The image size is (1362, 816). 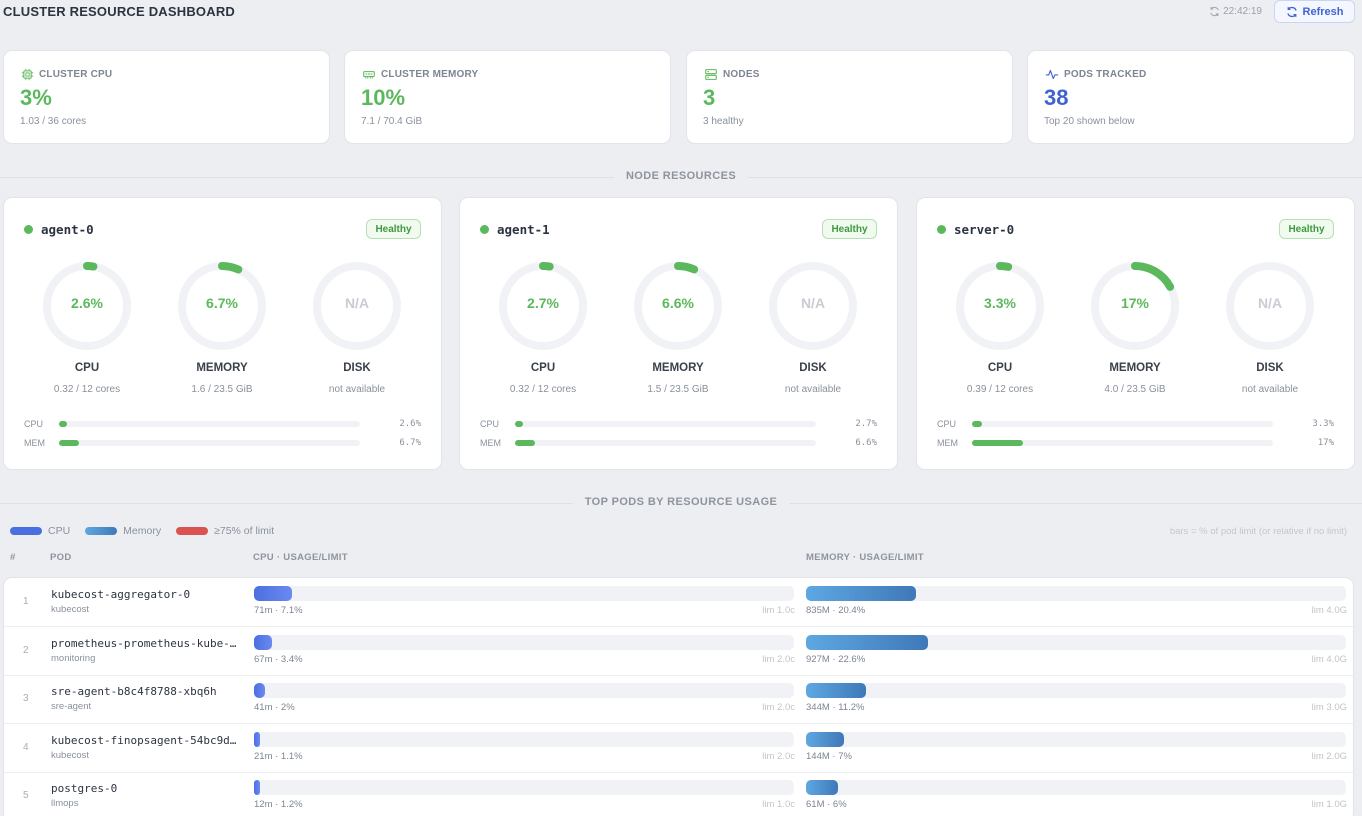 What do you see at coordinates (278, 804) in the screenshot?
I see `cpu-usage-text: 12m · 1.2%` at bounding box center [278, 804].